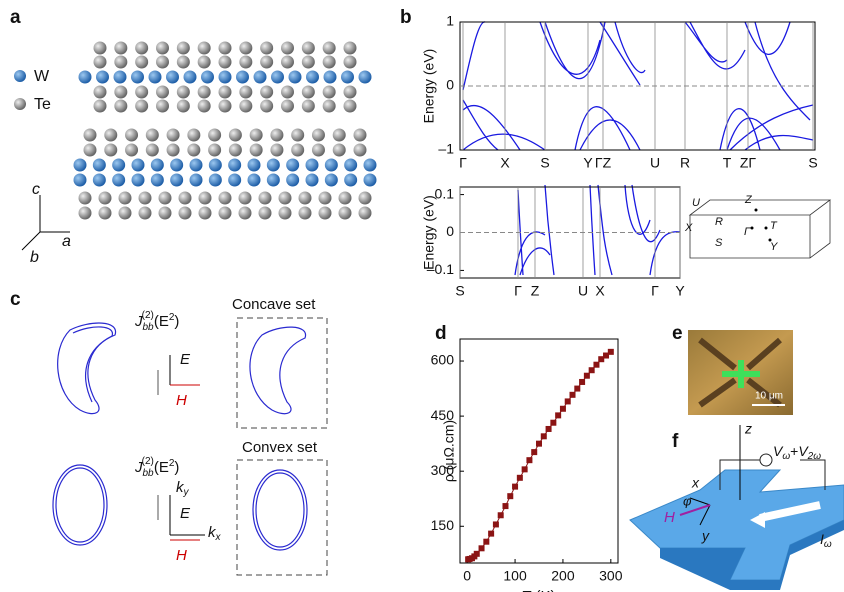 This screenshot has height=592, width=844. Describe the element at coordinates (172, 463) in the screenshot. I see `text: 2` at that location.